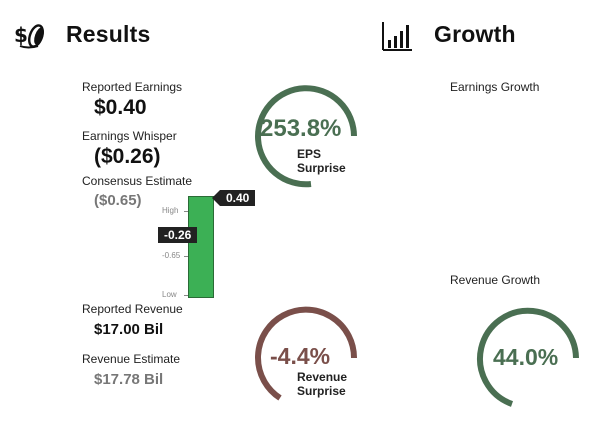 The image size is (590, 423). I want to click on reported-earnings-label: Reported Earnings, so click(132, 87).